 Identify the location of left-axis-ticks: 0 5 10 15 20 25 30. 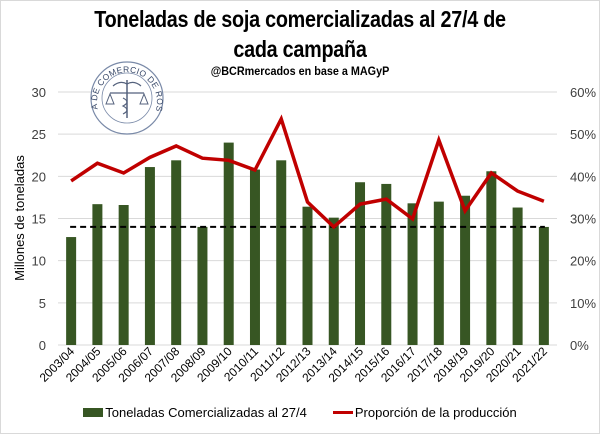
(39, 219).